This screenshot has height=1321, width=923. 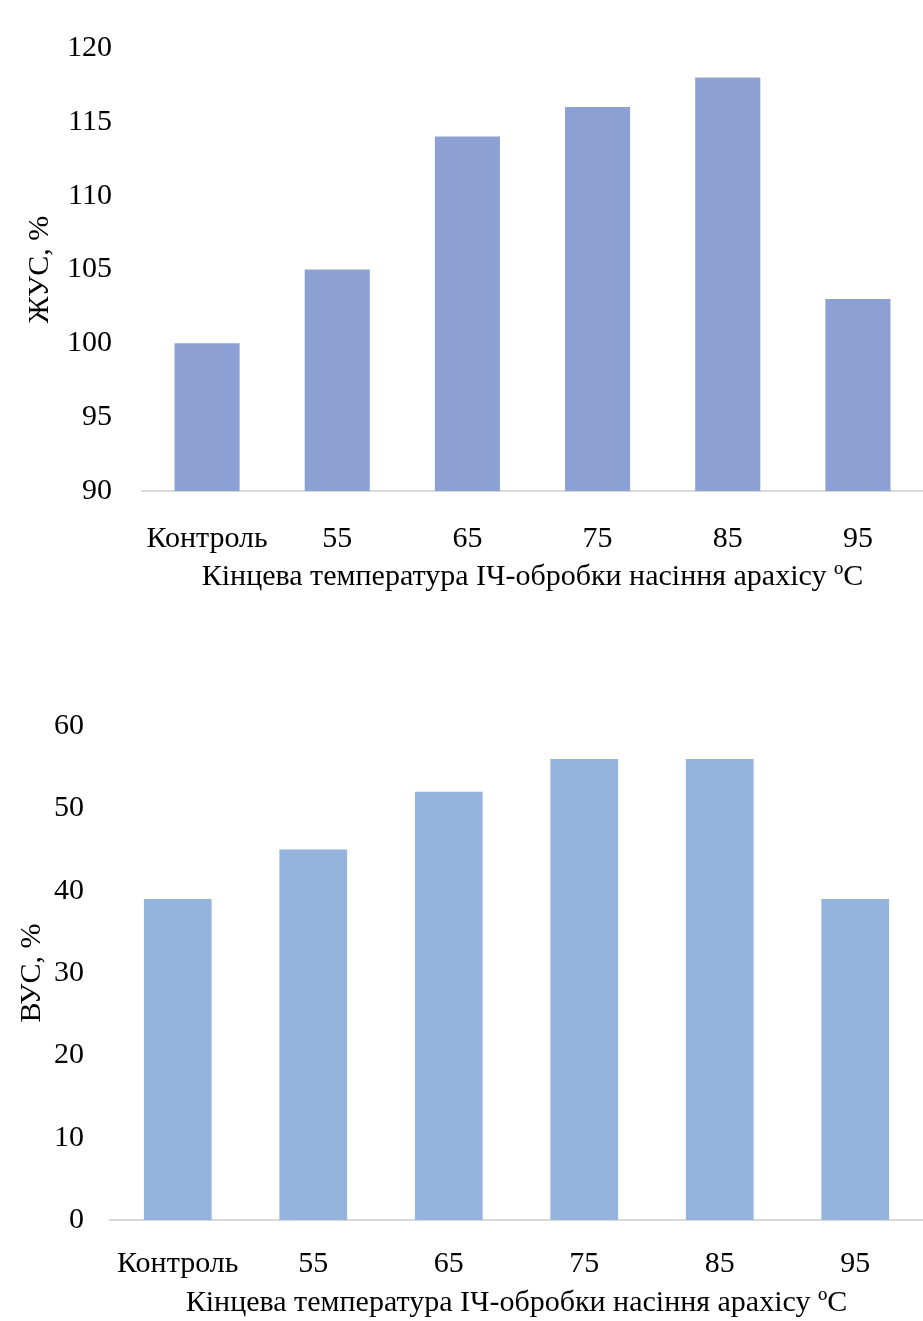 What do you see at coordinates (69, 1053) in the screenshot?
I see `y-tick-label: 20` at bounding box center [69, 1053].